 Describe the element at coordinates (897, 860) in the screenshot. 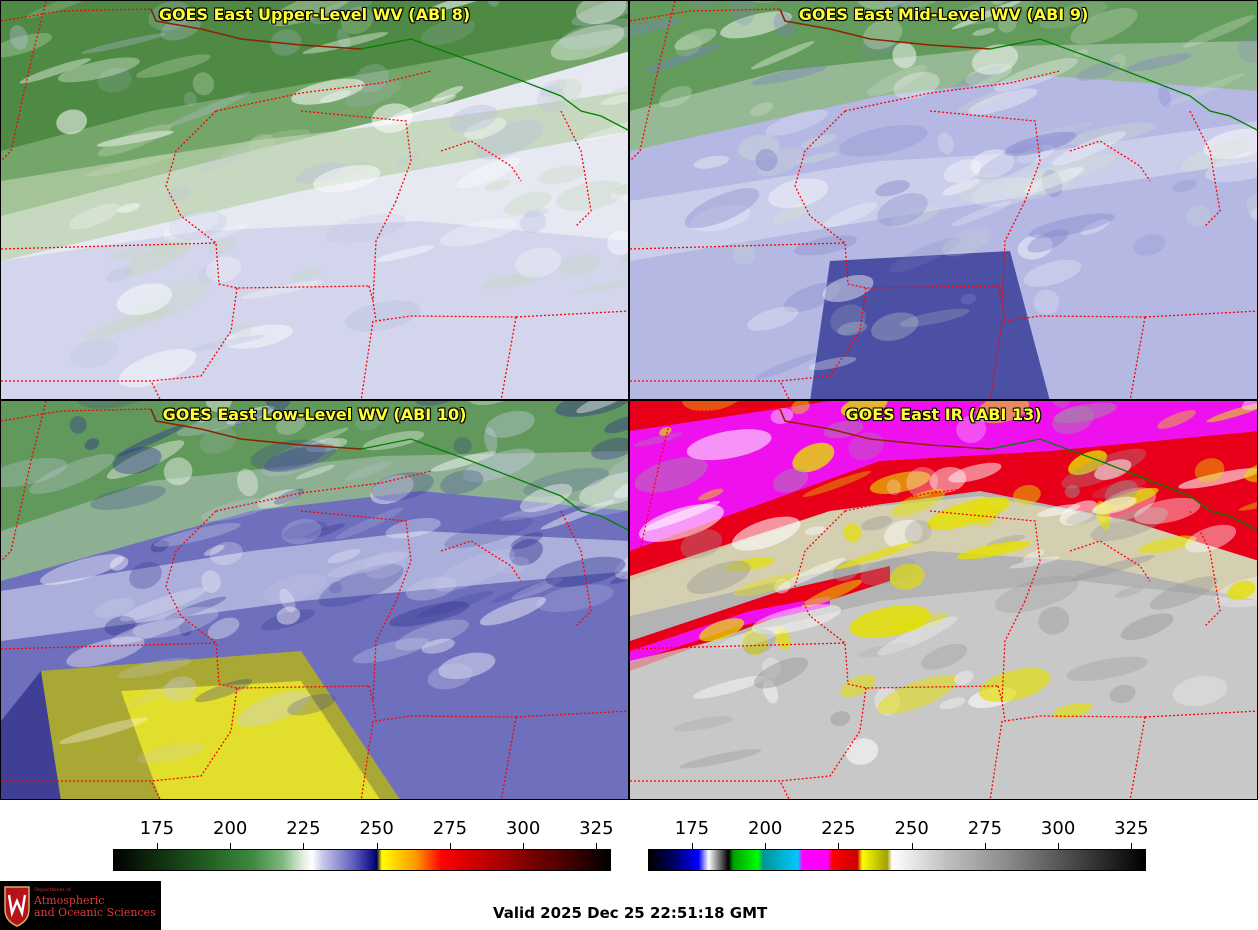

I see `ir-colorbar` at that location.